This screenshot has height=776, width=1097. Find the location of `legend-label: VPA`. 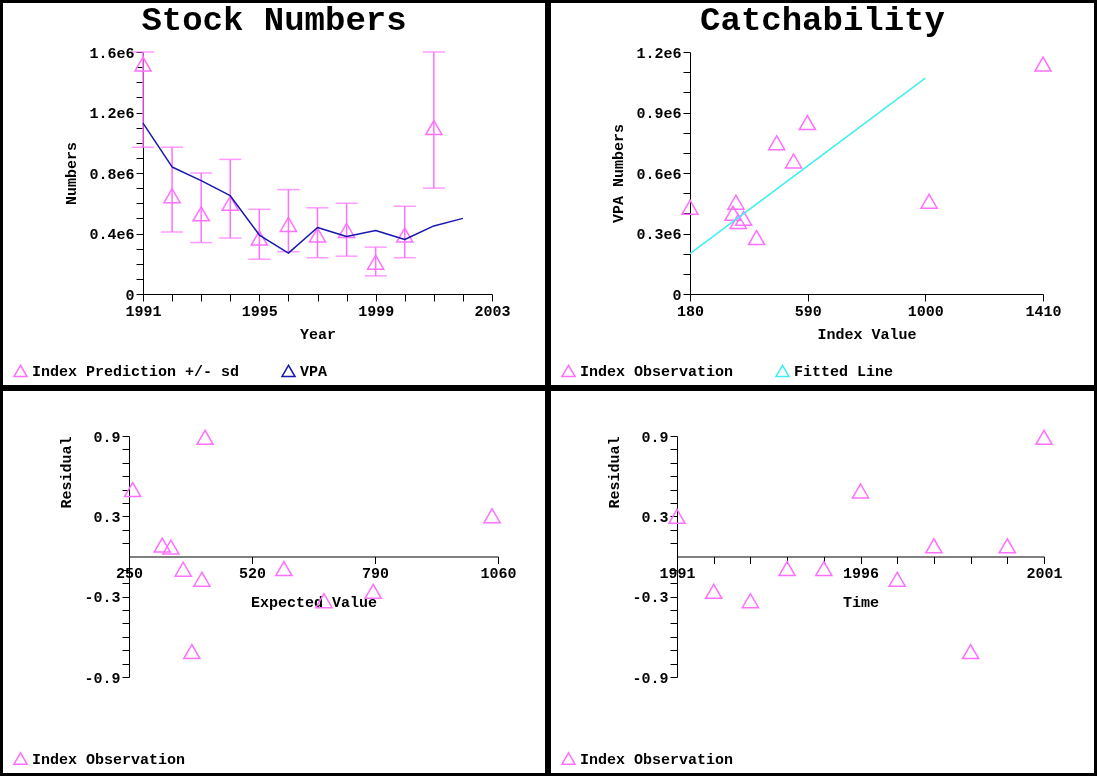

legend-label: VPA is located at coordinates (314, 372).